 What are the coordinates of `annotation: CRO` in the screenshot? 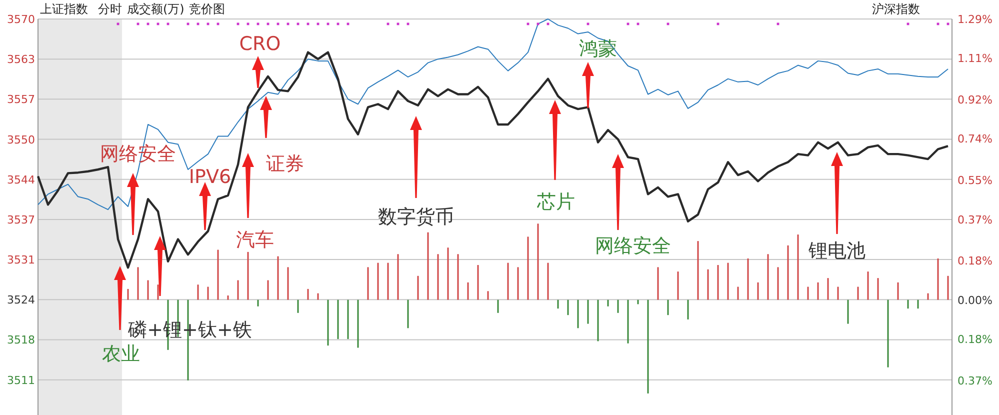 It's located at (260, 44).